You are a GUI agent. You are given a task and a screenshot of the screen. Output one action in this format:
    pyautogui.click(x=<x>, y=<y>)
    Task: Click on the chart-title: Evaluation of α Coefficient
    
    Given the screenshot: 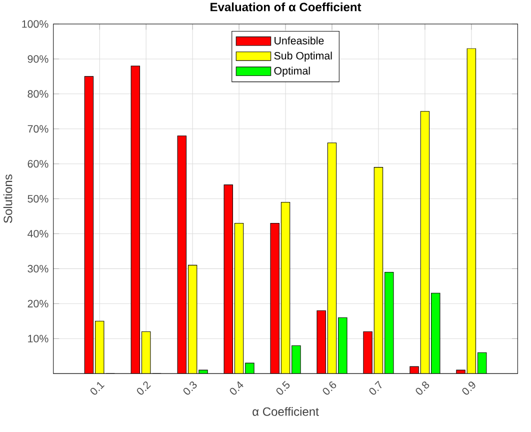 What is the action you would take?
    pyautogui.click(x=286, y=7)
    